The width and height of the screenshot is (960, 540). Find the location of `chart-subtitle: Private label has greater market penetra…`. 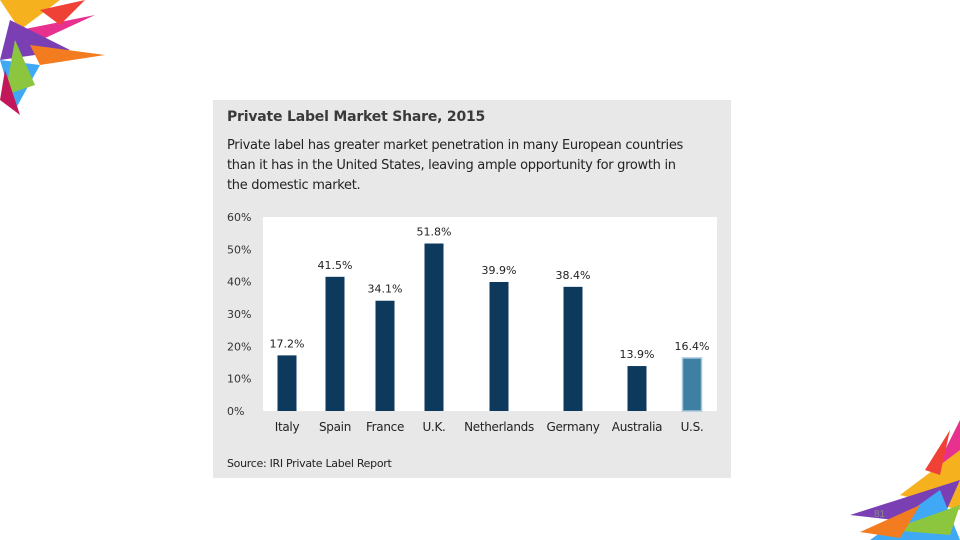

chart-subtitle: Private label has greater market penetra… is located at coordinates (455, 165).